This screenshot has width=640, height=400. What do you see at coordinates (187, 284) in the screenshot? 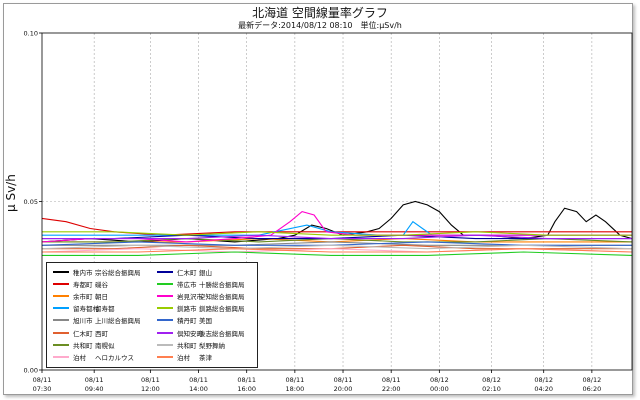
I see `legend-city: 帯広市` at bounding box center [187, 284].